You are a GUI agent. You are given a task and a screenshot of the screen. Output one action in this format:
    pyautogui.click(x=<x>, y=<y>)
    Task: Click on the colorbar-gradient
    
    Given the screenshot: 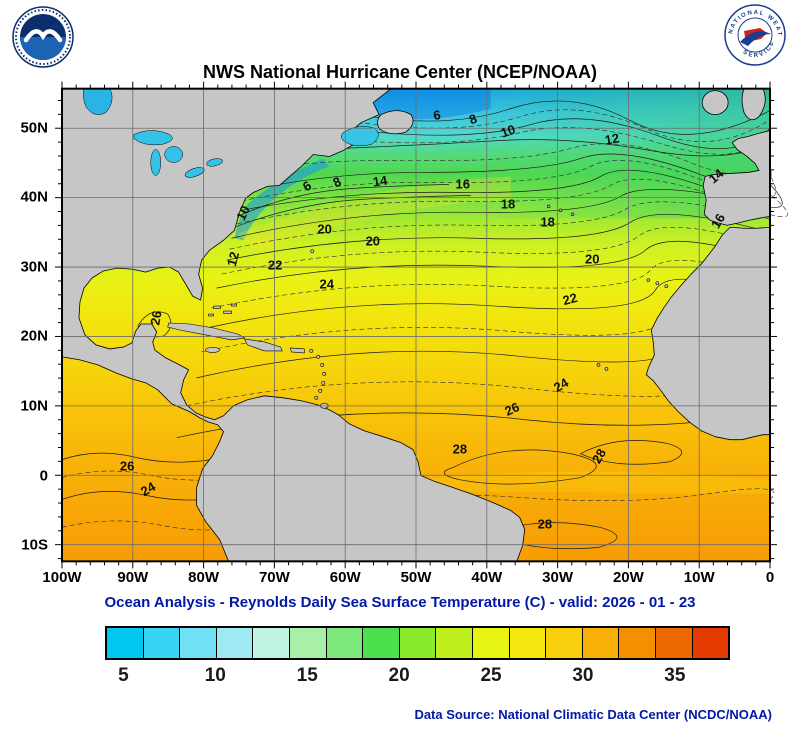 What is the action you would take?
    pyautogui.click(x=417, y=643)
    